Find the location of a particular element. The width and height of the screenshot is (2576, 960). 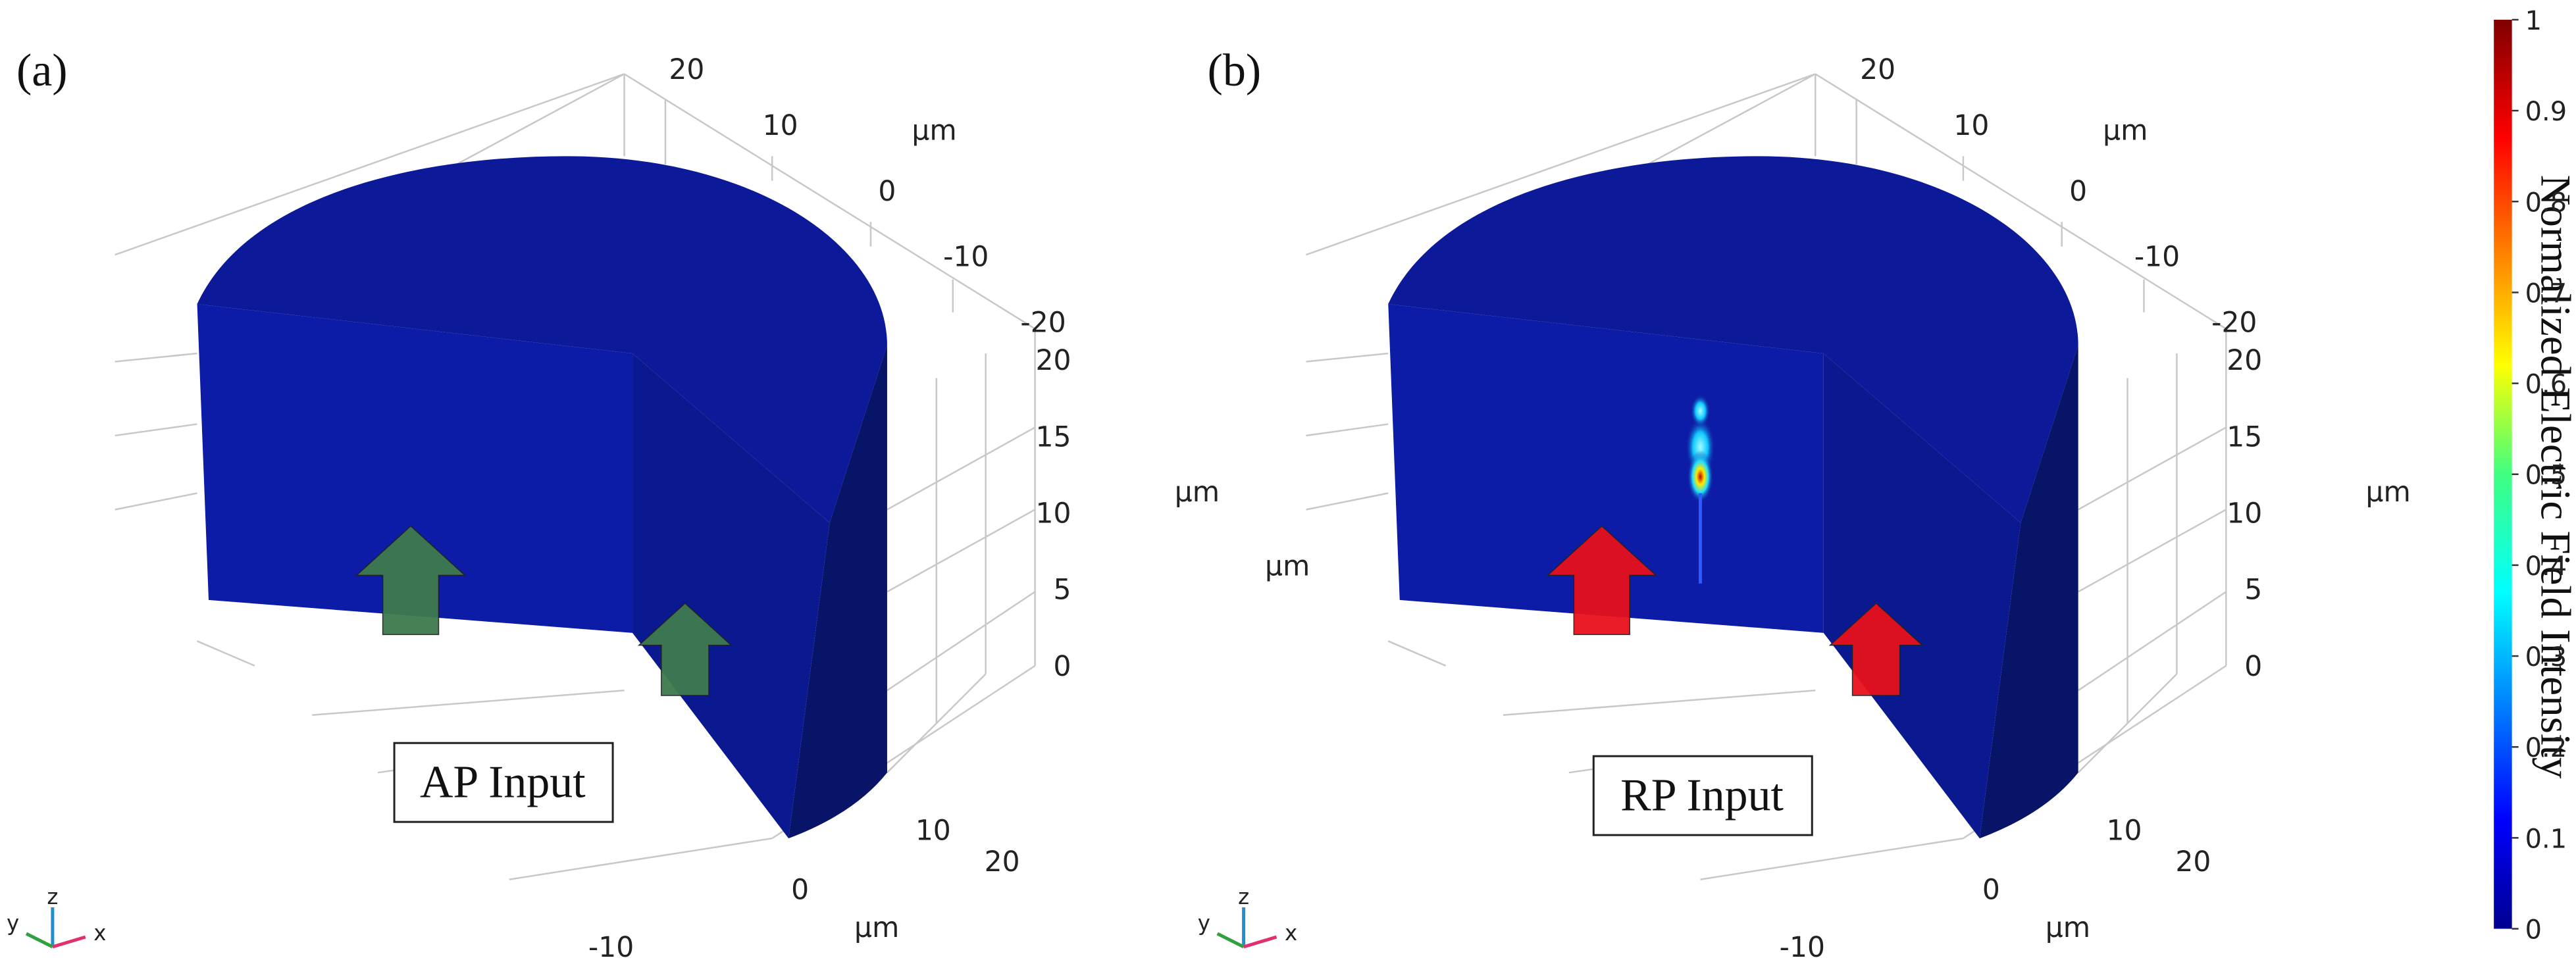

colorbar-title: Normalized Electric Field Intensity is located at coordinates (2554, 477).